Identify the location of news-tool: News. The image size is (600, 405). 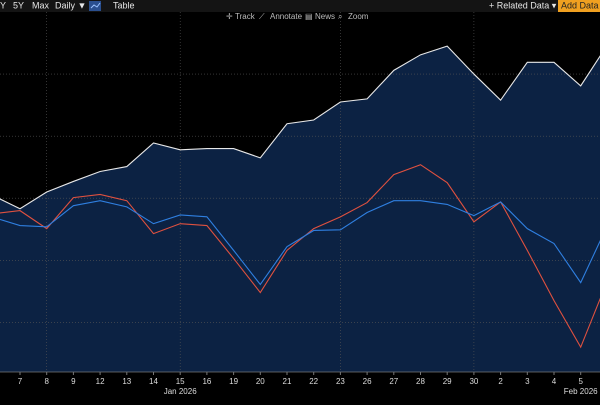
(325, 16).